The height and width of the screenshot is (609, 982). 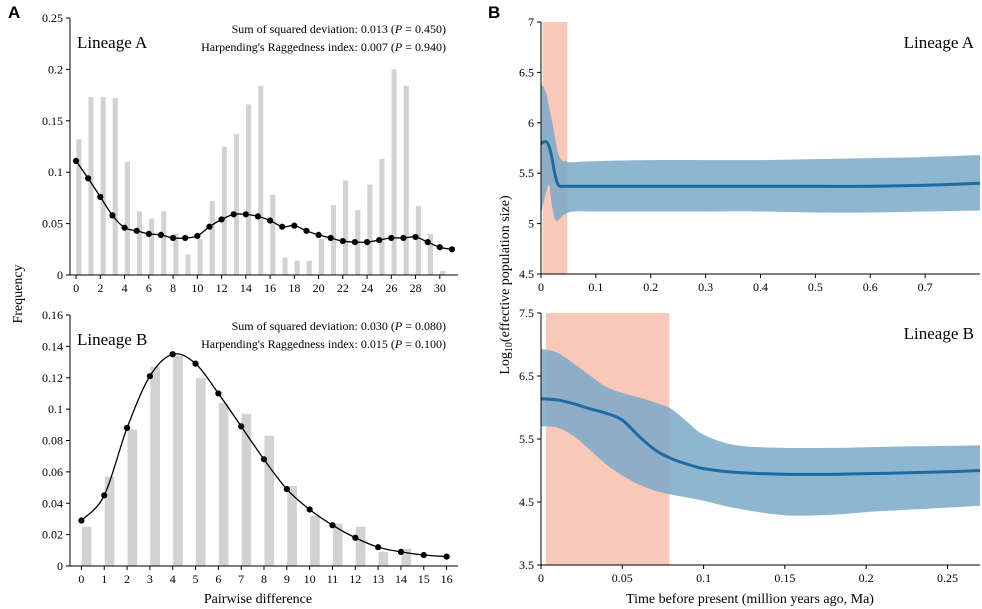 I want to click on x-tick-label: 28, so click(x=416, y=288).